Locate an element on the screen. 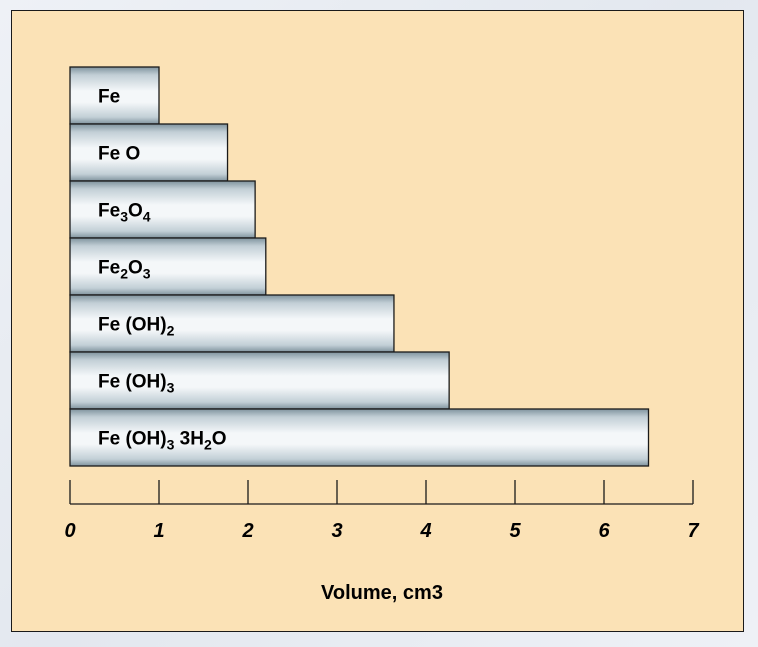 The image size is (758, 647). x-tick-label: 7 is located at coordinates (693, 531).